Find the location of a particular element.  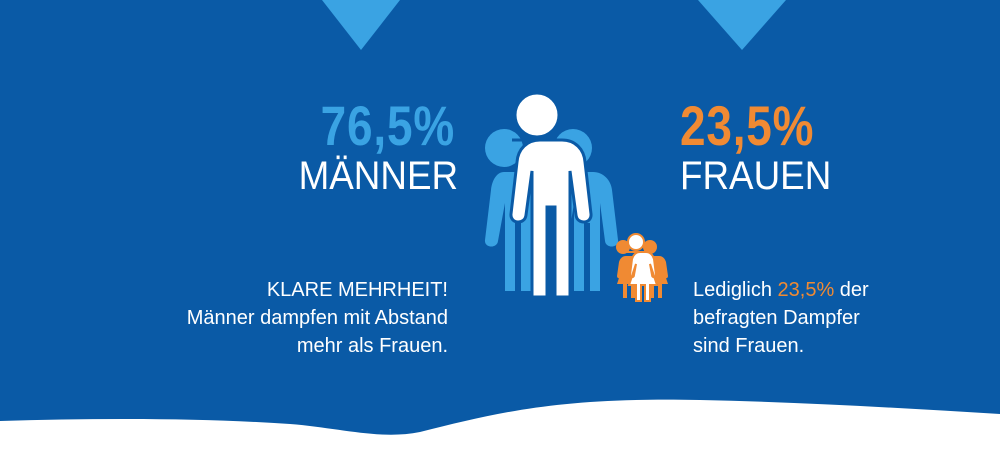

men-label: MÄNNER is located at coordinates (378, 176).